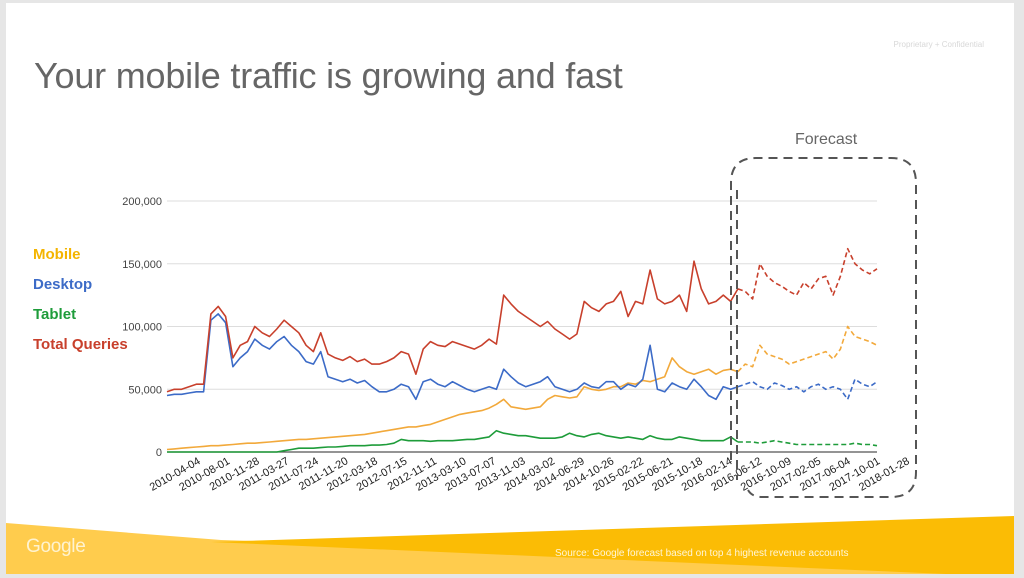 Image resolution: width=1024 pixels, height=578 pixels. What do you see at coordinates (807, 443) in the screenshot?
I see `series-forecast-line-tablet` at bounding box center [807, 443].